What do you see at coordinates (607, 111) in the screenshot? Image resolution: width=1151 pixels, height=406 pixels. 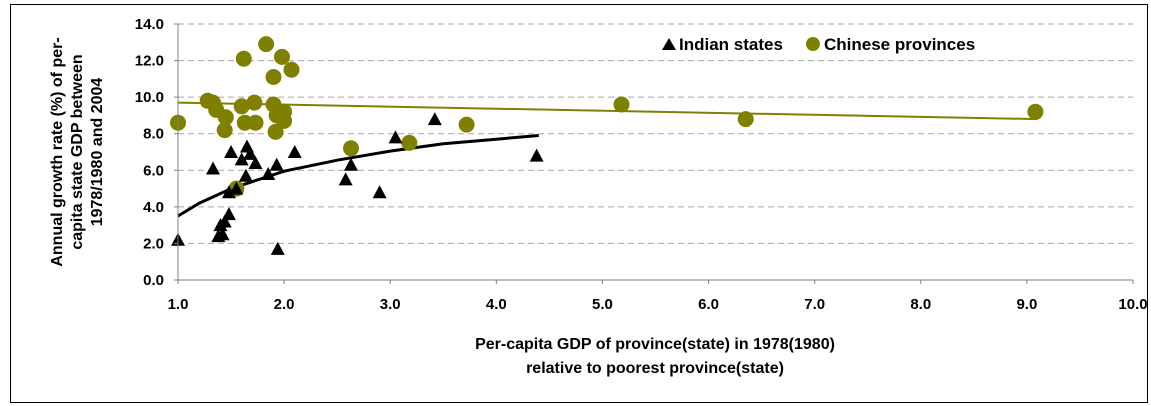 I see `chinese-provinces-trend-line` at bounding box center [607, 111].